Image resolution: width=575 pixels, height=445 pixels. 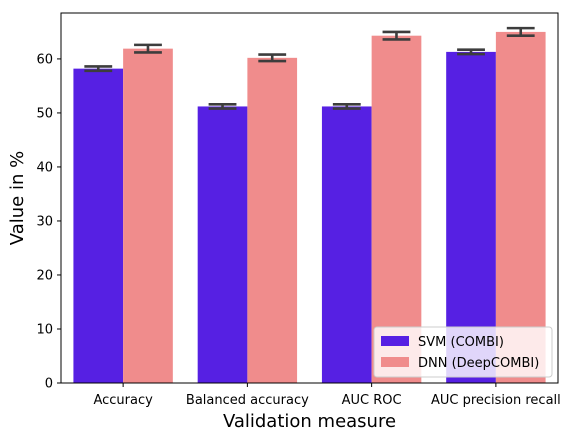 I want to click on y-tick-label: 0, so click(x=49, y=384).